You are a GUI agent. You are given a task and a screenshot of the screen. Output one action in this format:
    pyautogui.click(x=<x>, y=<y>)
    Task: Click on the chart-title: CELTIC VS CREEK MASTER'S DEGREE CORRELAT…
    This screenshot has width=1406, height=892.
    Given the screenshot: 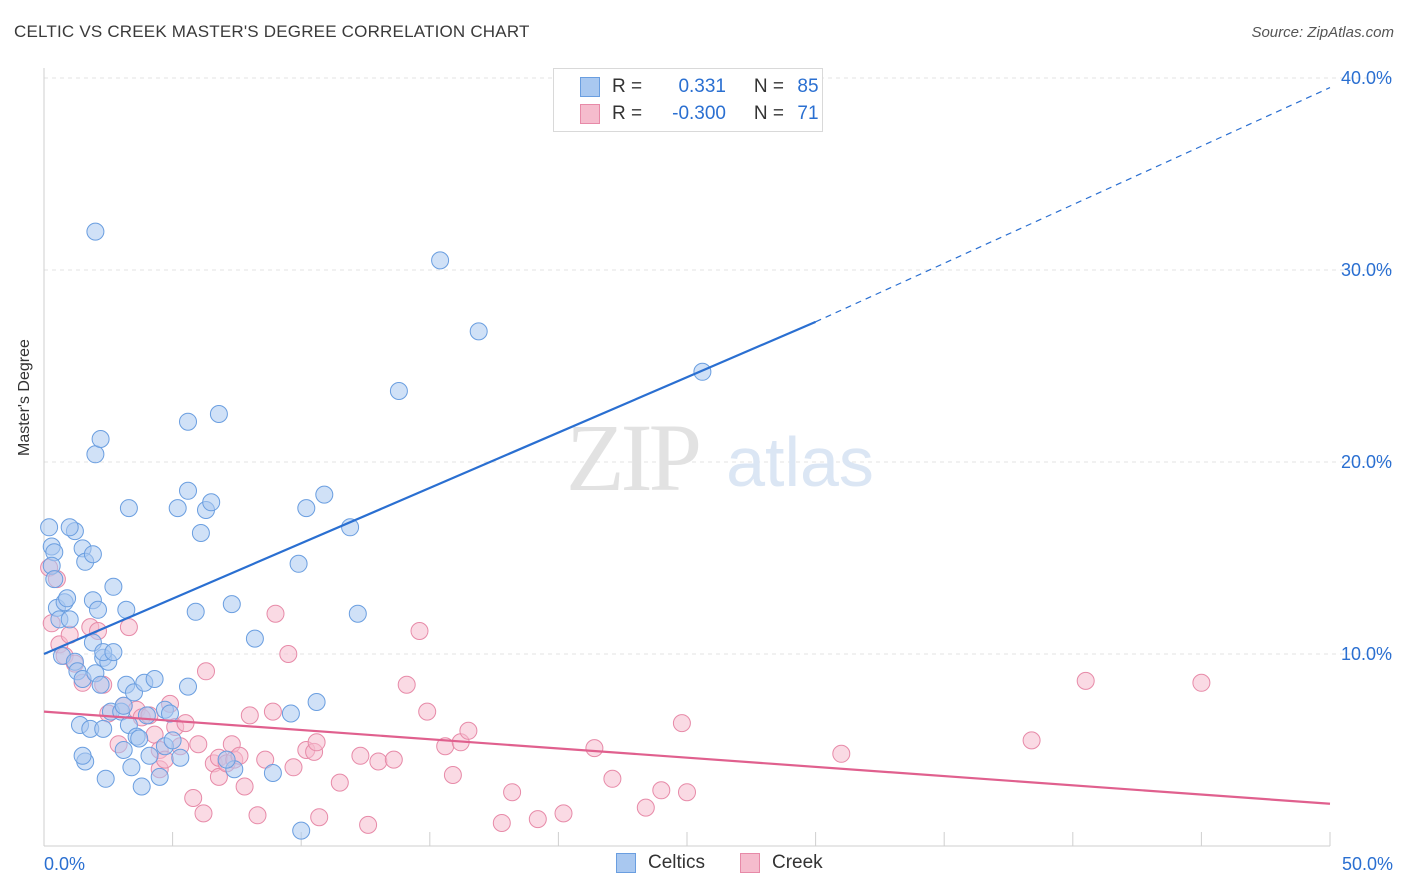 What is the action you would take?
    pyautogui.click(x=272, y=31)
    